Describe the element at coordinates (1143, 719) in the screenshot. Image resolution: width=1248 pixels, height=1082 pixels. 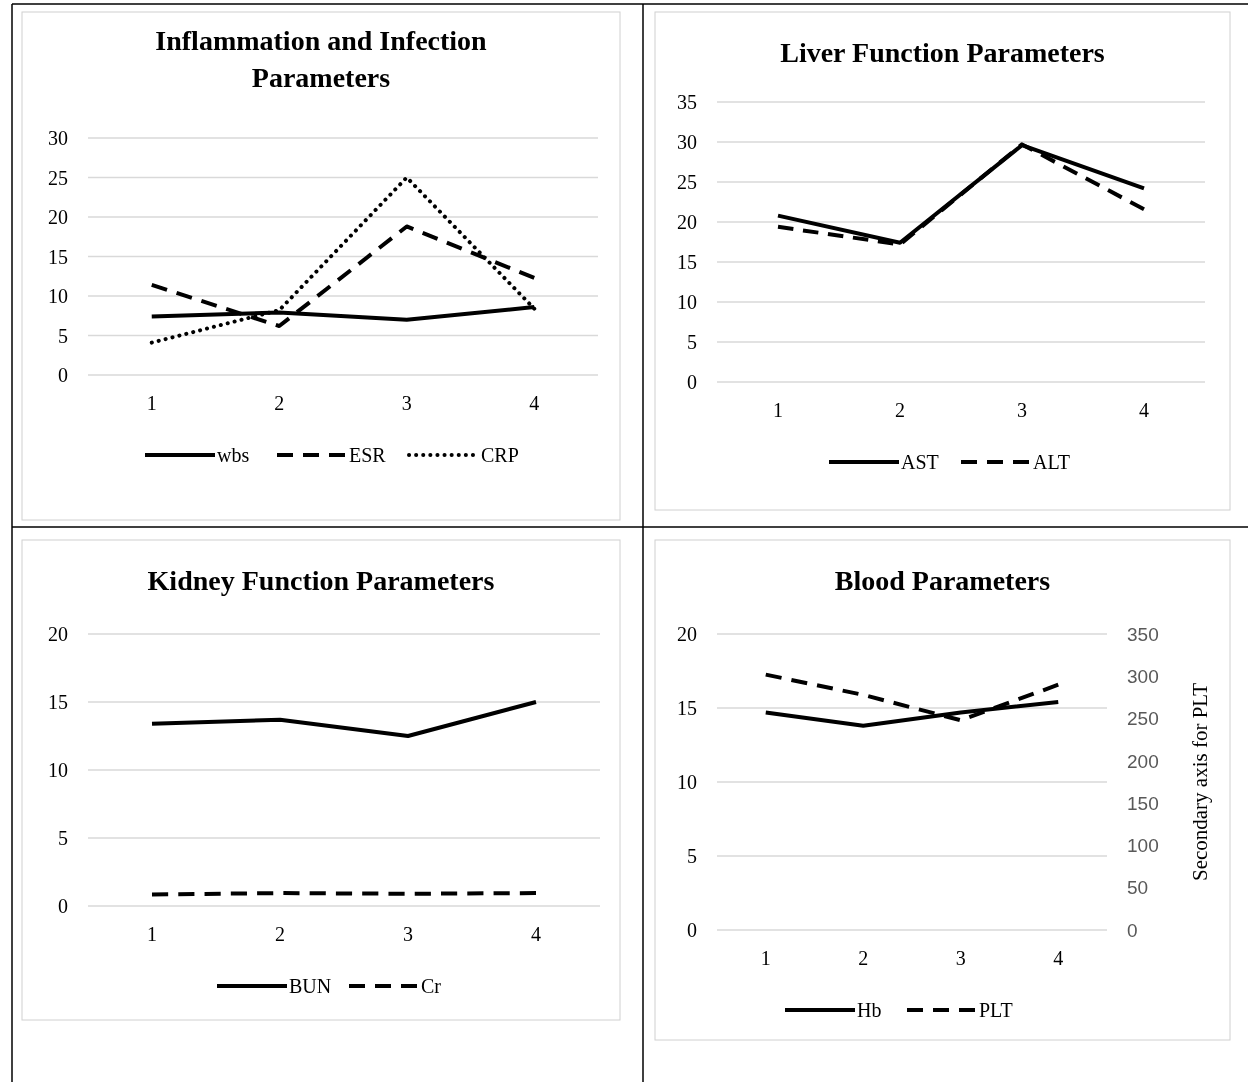
I see `y2-tick-label: 250` at that location.